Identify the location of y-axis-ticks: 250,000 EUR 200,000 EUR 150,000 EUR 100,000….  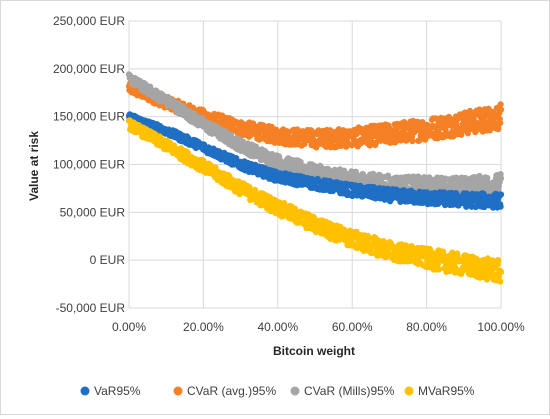
(89, 164).